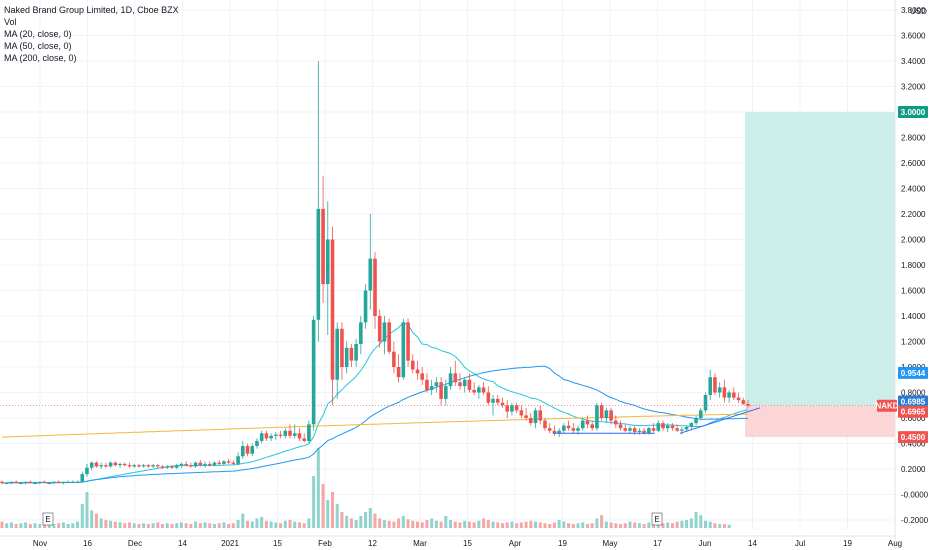  I want to click on legend-vol: Vol, so click(10, 22).